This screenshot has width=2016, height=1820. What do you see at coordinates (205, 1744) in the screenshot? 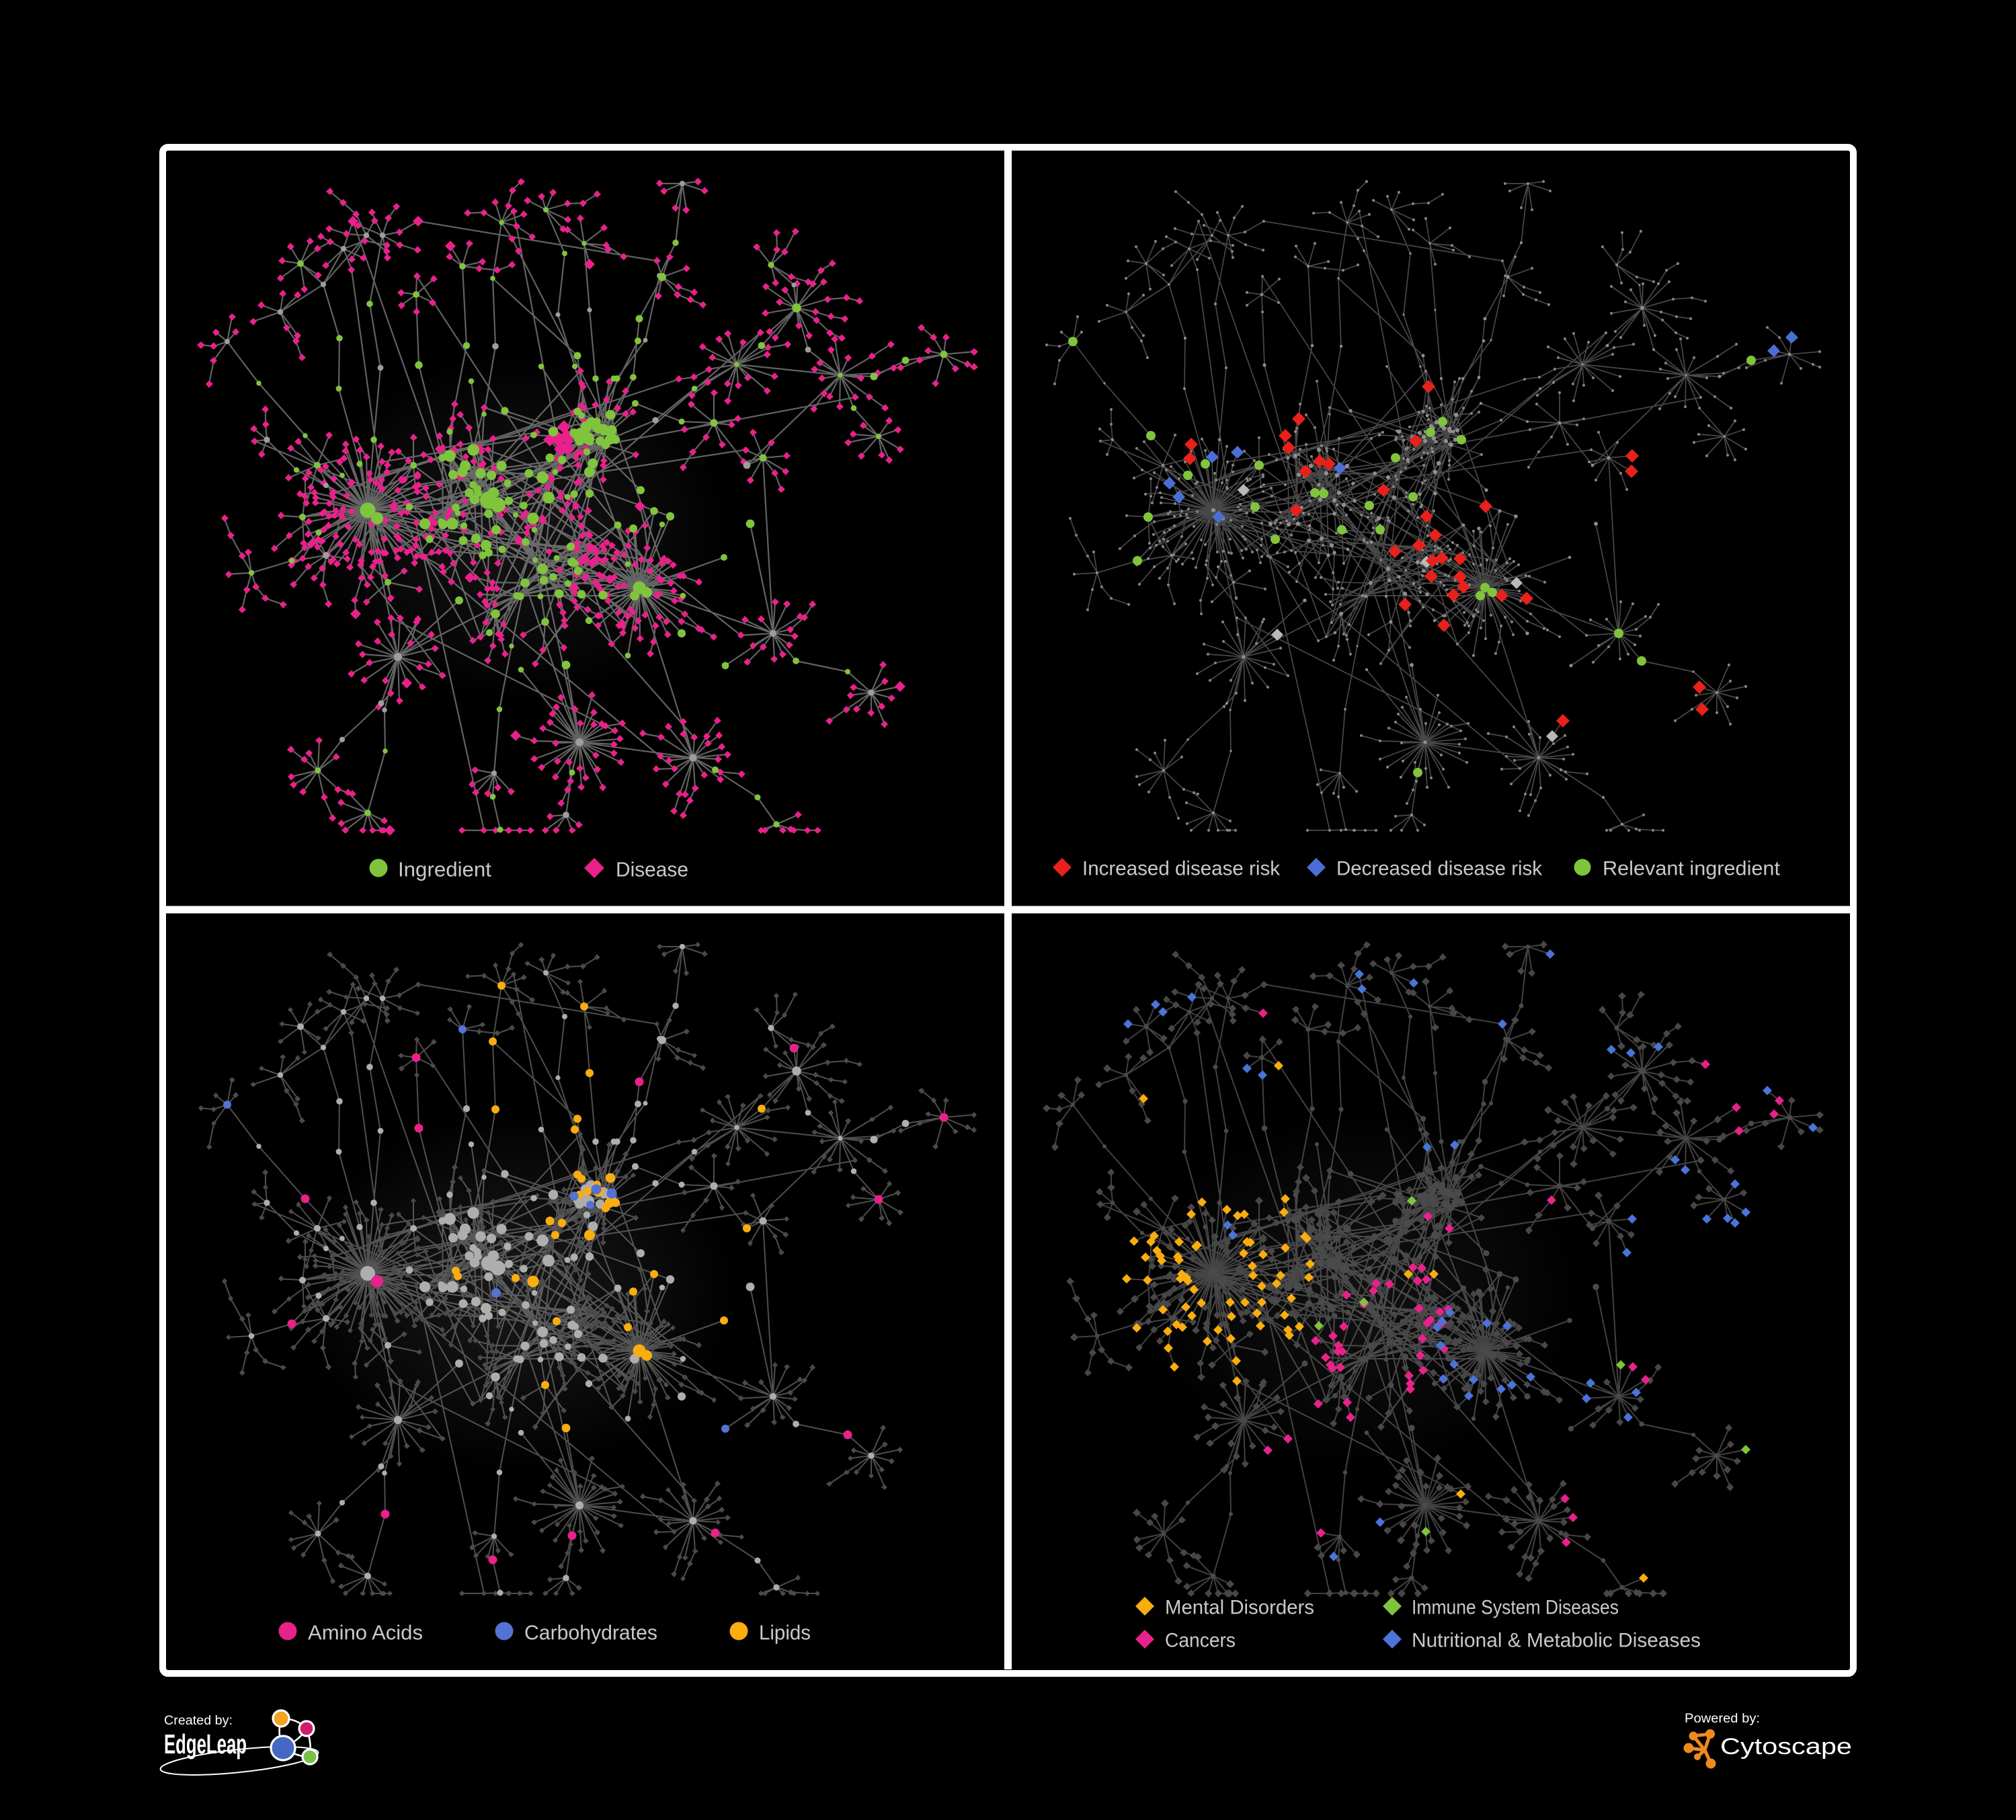
I see `svg-text: EdgeLeap` at bounding box center [205, 1744].